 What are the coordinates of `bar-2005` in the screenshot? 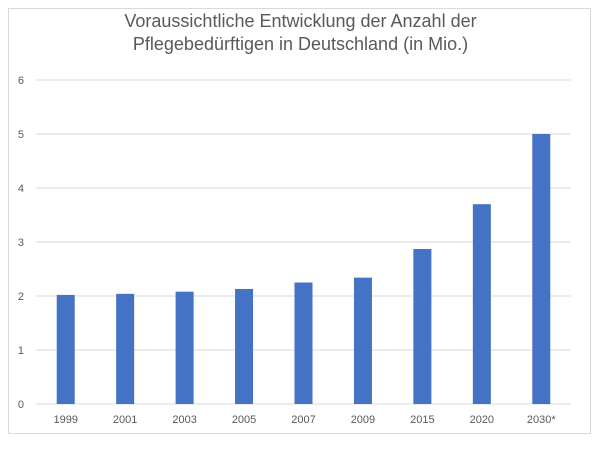 It's located at (244, 346).